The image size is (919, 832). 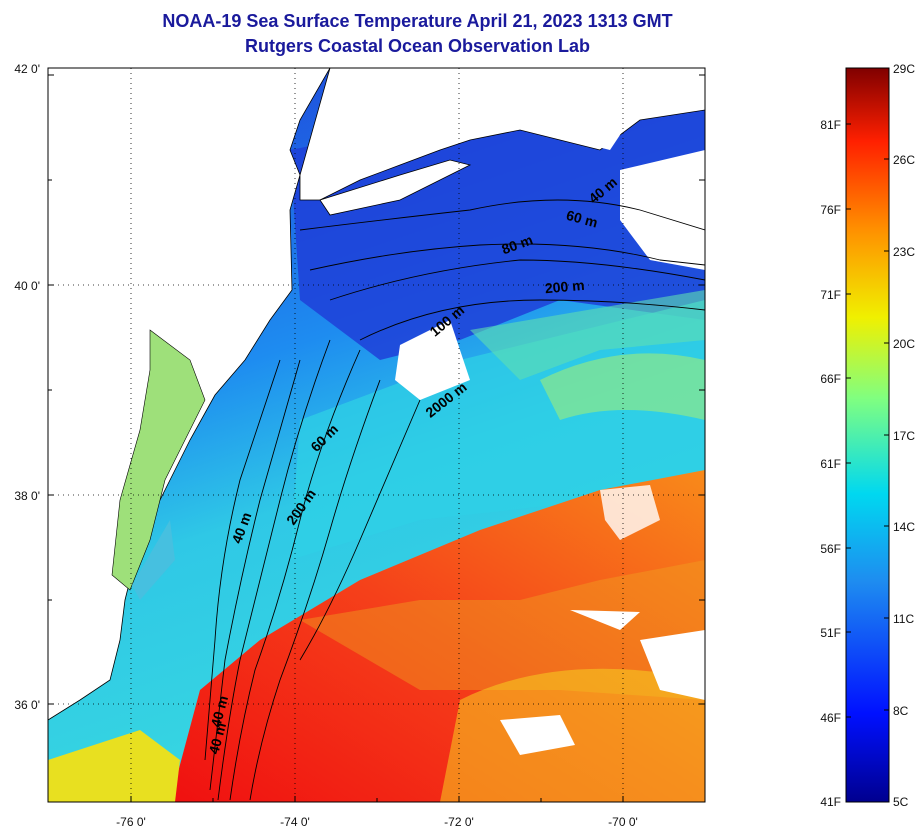 What do you see at coordinates (27, 496) in the screenshot?
I see `lat-label: 38 0'` at bounding box center [27, 496].